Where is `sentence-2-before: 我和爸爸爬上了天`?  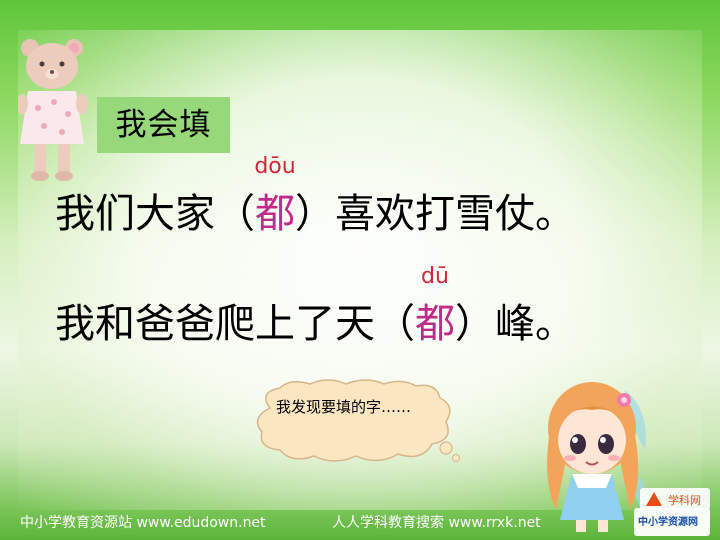 sentence-2-before: 我和爸爸爬上了天 is located at coordinates (215, 324).